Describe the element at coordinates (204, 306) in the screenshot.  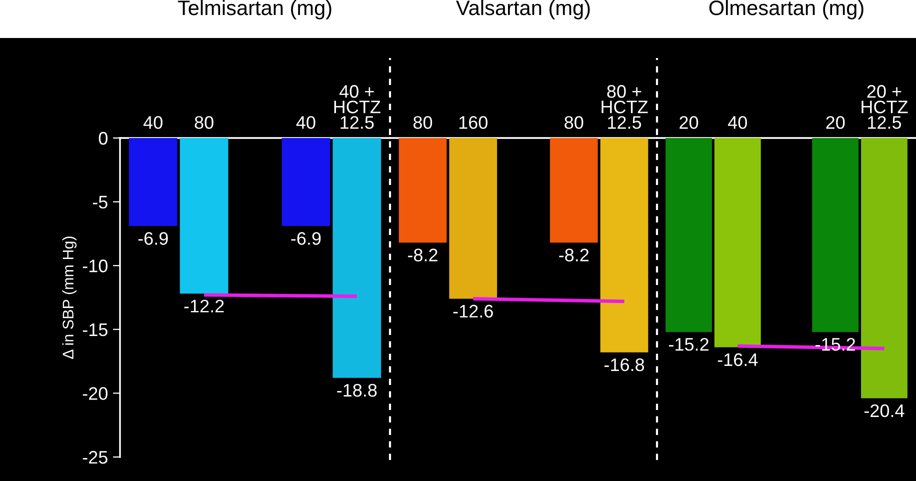
I see `data-label: -12.2` at that location.